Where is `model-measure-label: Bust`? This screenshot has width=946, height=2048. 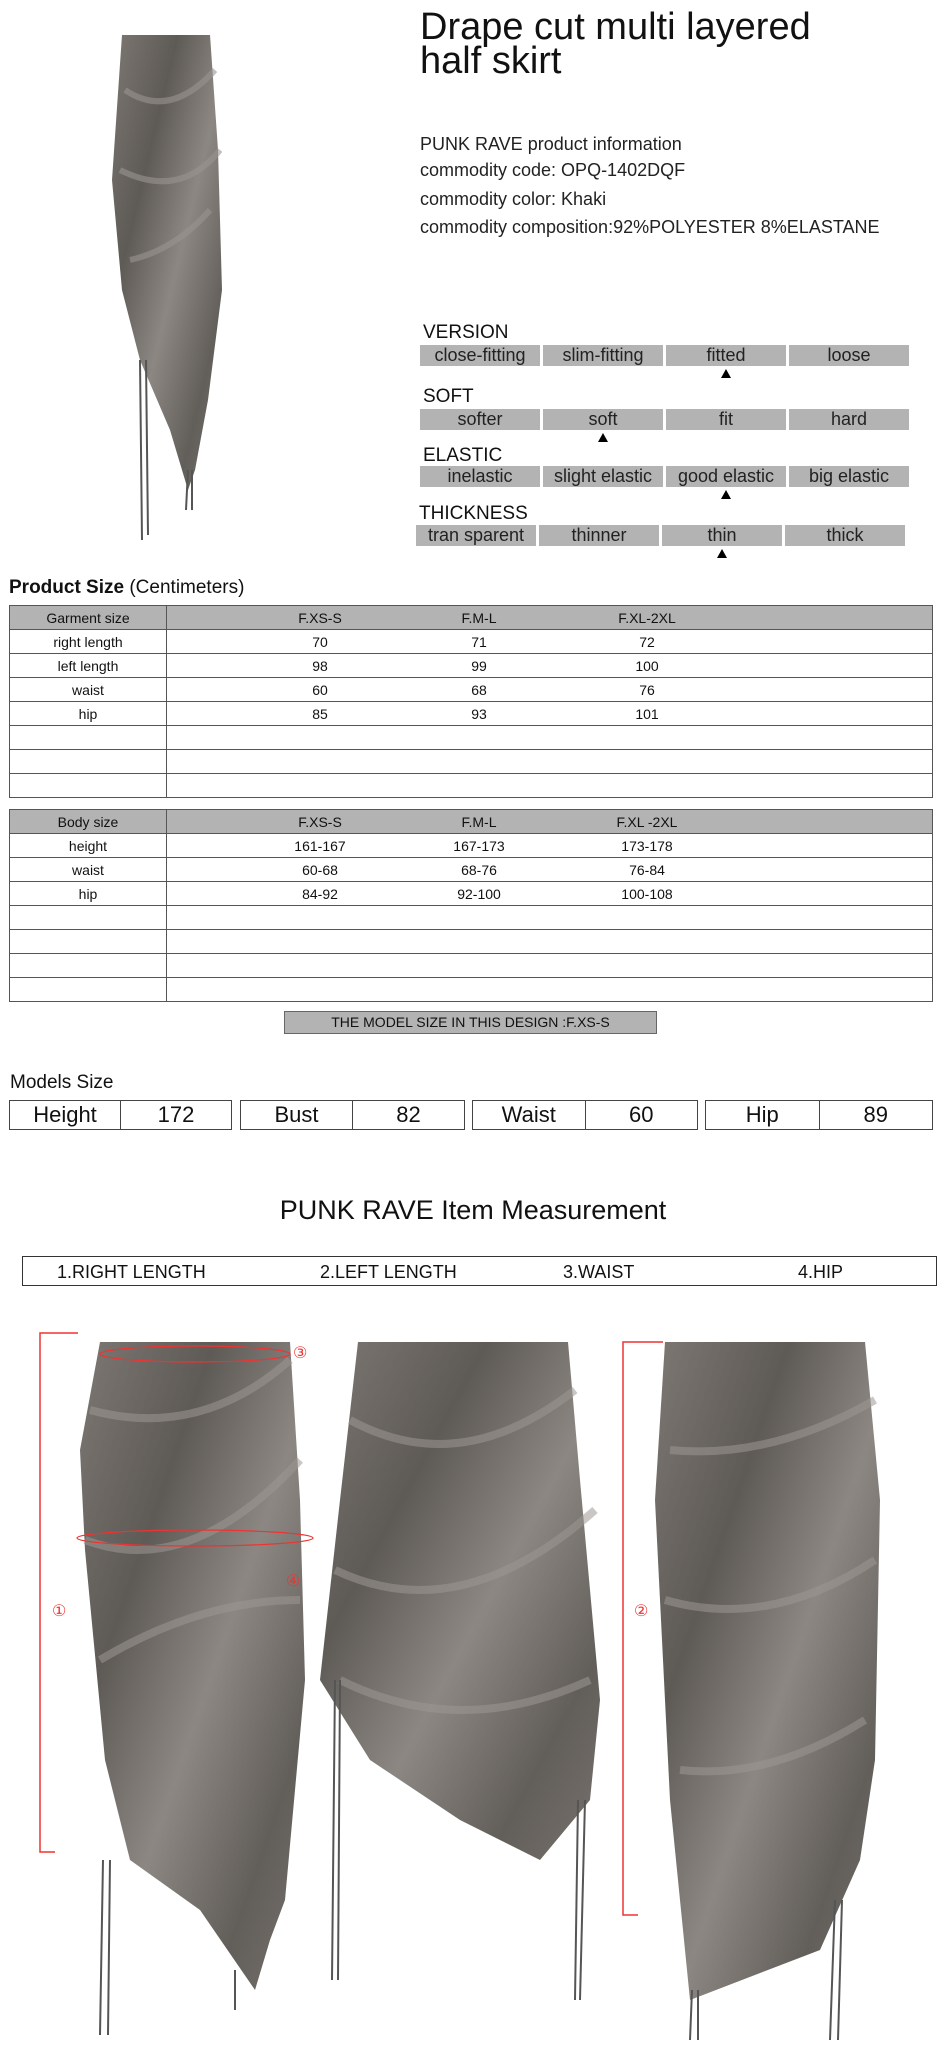
model-measure-label: Bust is located at coordinates (297, 1115).